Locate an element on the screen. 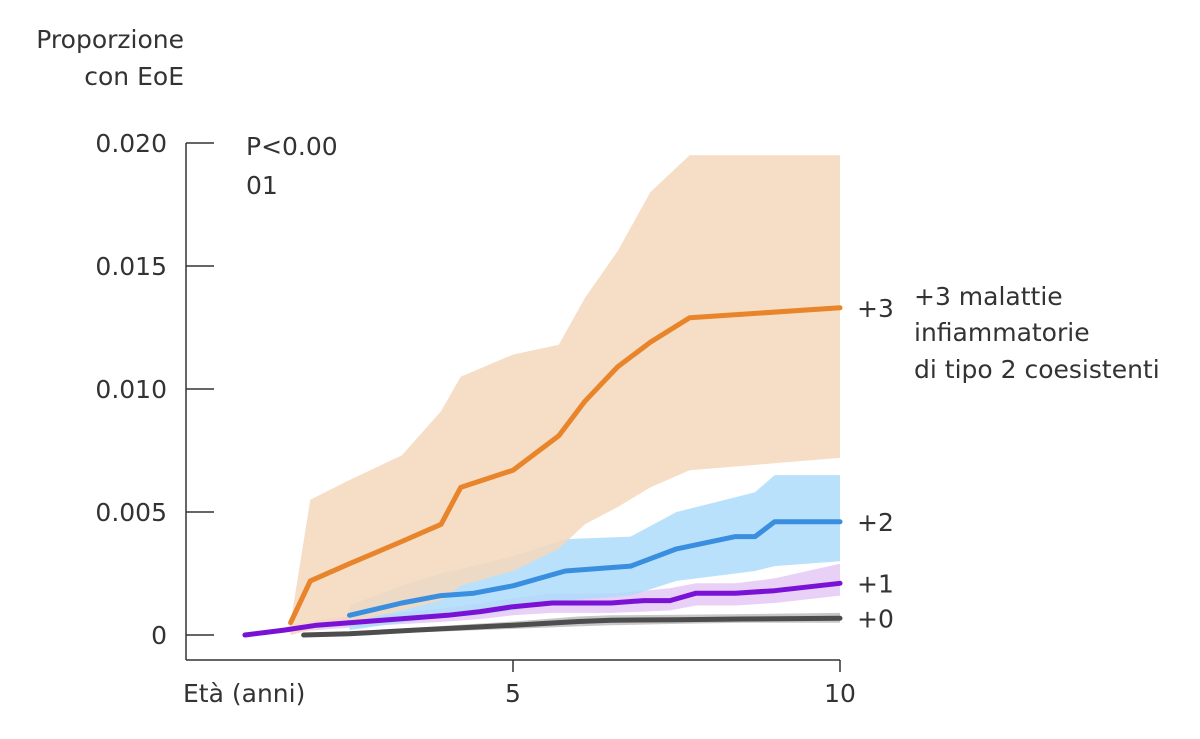 This screenshot has width=1200, height=739. x-tick-label-0: 5 is located at coordinates (513, 693).